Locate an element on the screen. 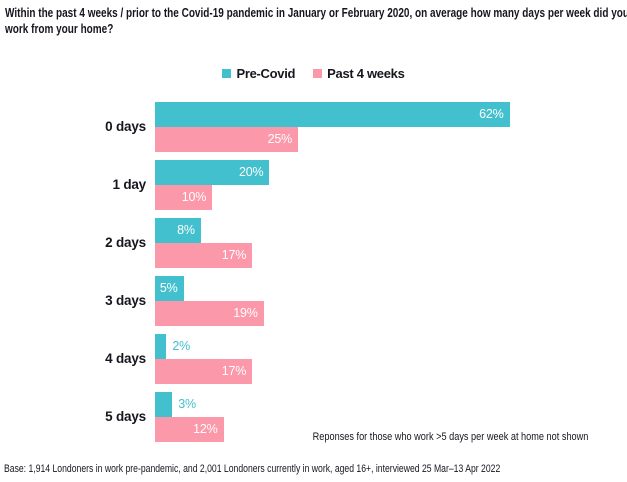 The height and width of the screenshot is (482, 627). bar-group-0-days: 0 days 62% 25% is located at coordinates (313, 127).